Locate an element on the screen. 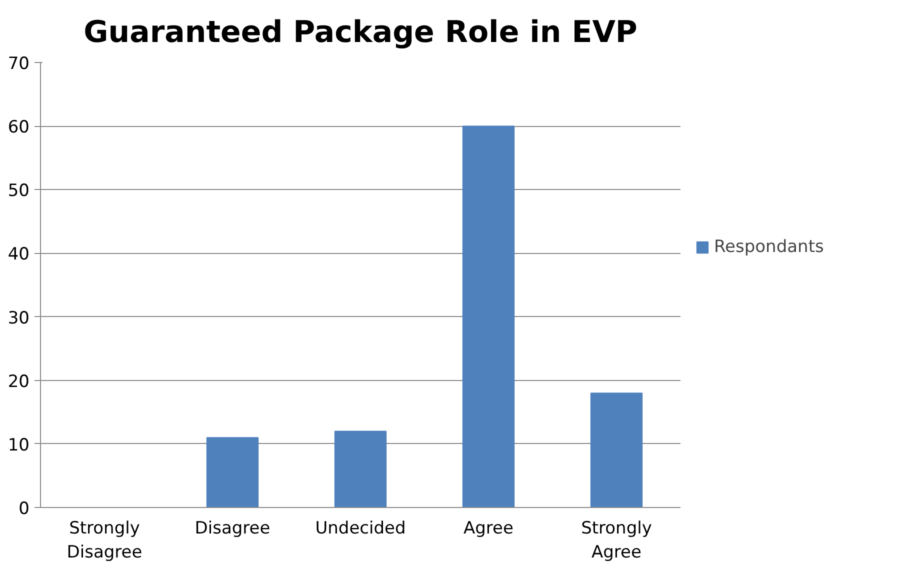 The height and width of the screenshot is (569, 902). legend-label: Respondants is located at coordinates (769, 247).